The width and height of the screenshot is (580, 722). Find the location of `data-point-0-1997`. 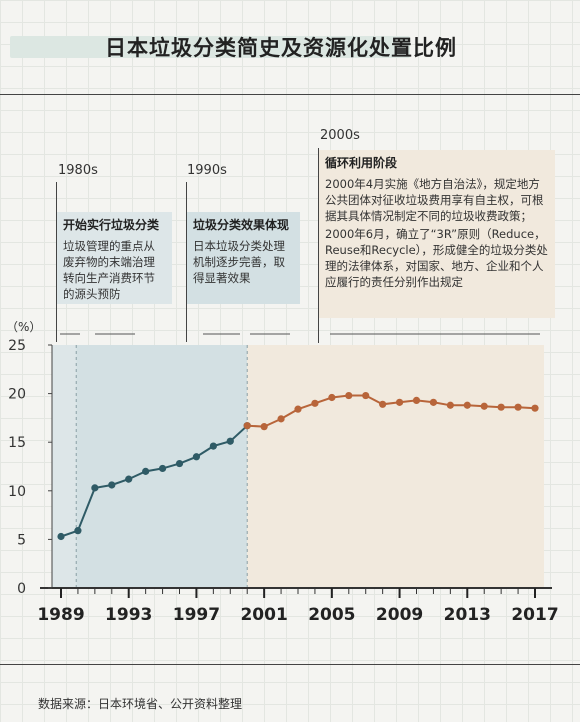

data-point-0-1997 is located at coordinates (196, 457).